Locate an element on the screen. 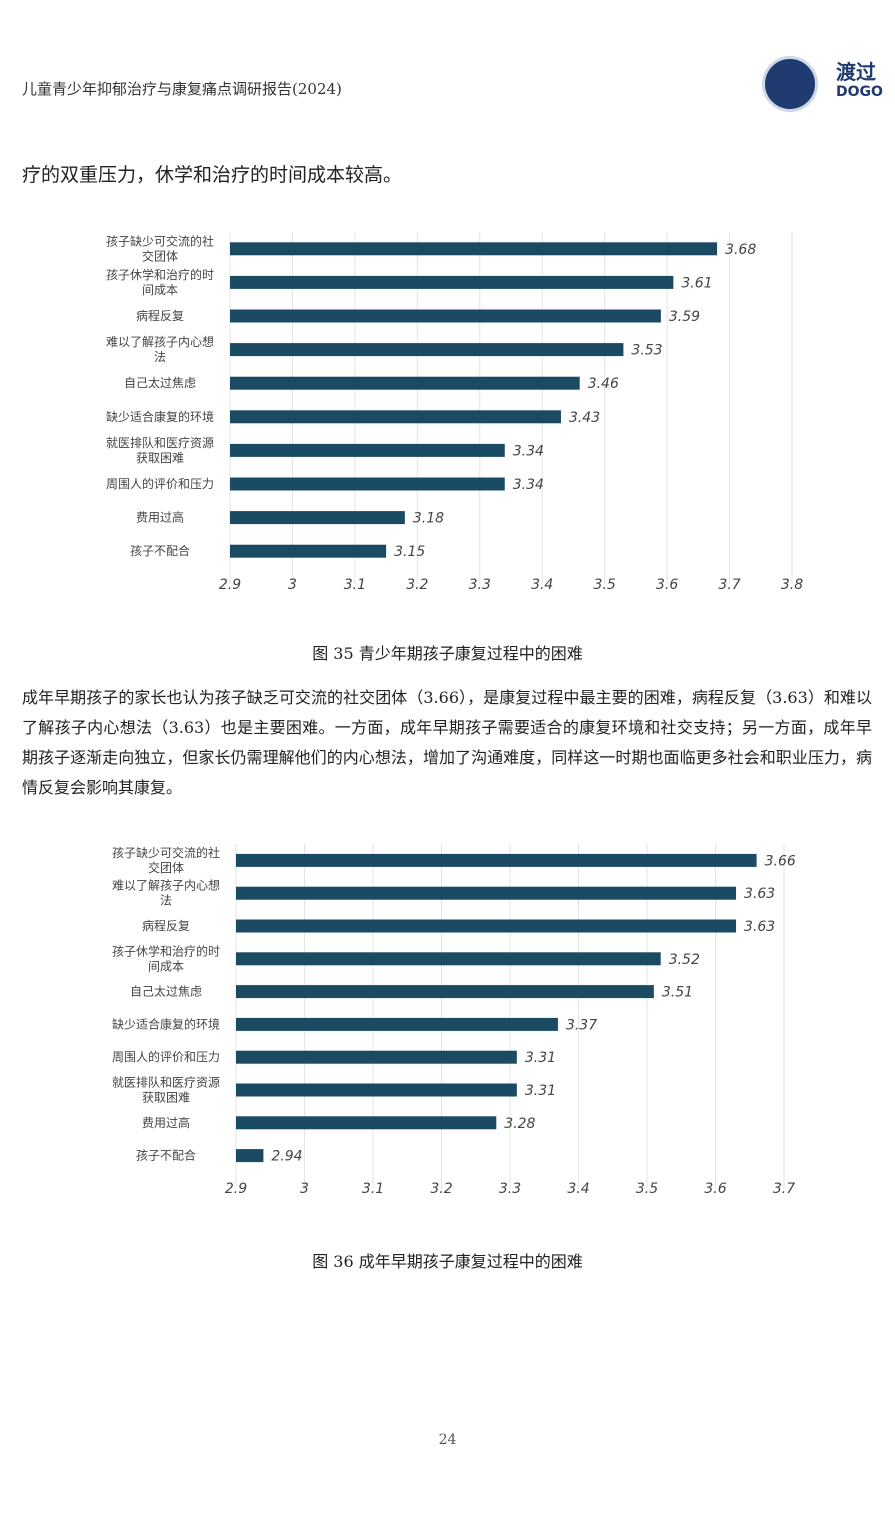 The image size is (895, 1529). logo-emblem-icon is located at coordinates (790, 84).